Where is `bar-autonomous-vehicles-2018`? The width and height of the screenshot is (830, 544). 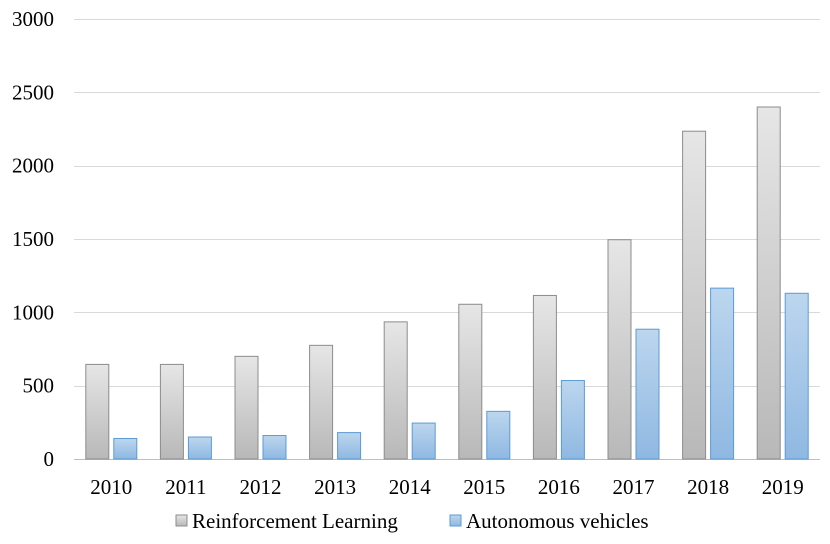
bar-autonomous-vehicles-2018 is located at coordinates (722, 373).